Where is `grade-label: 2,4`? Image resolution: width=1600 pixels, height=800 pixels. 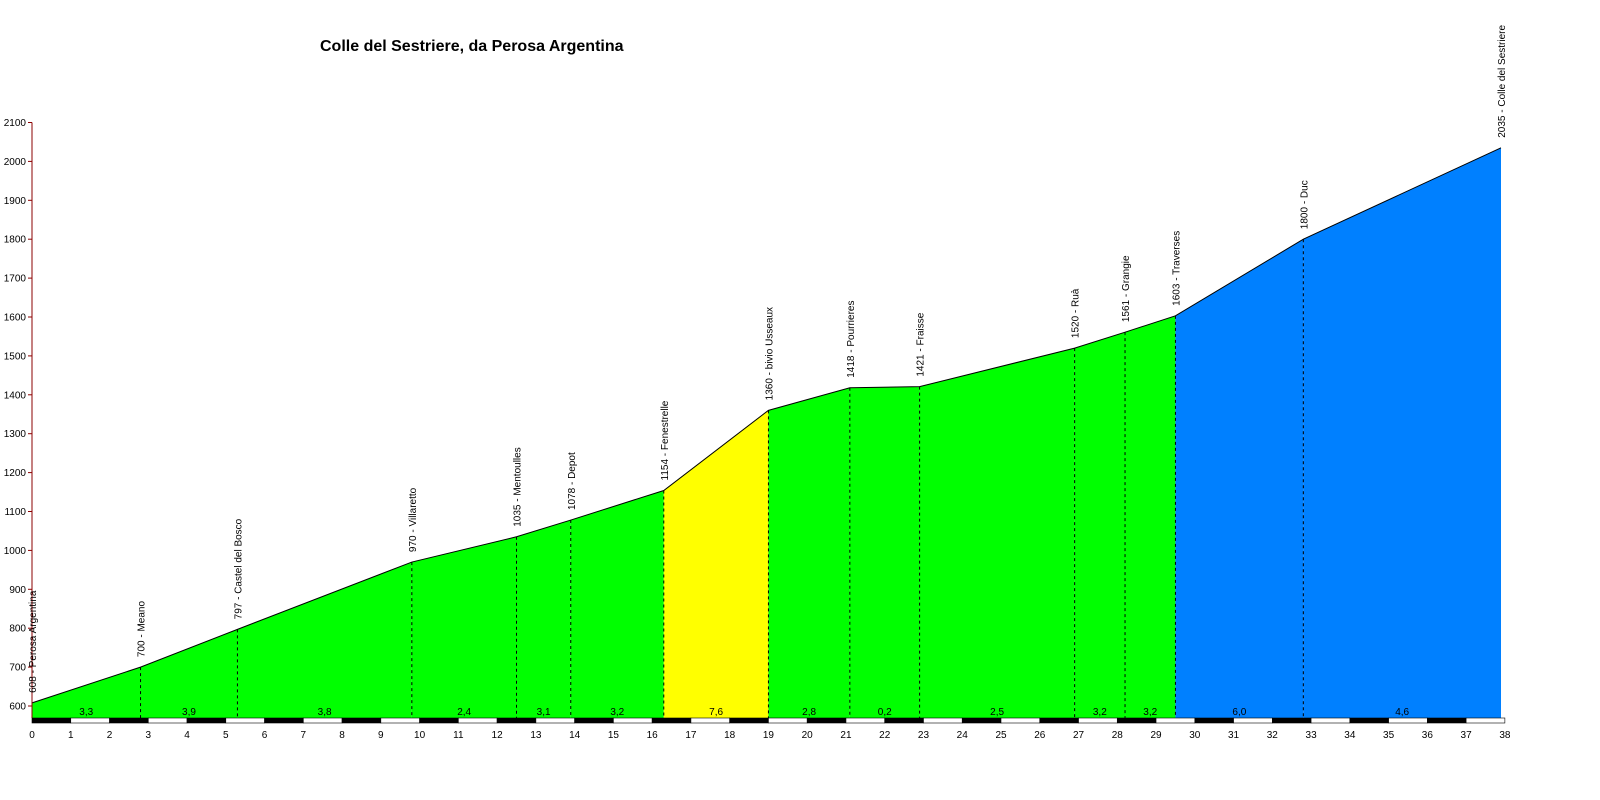 grade-label: 2,4 is located at coordinates (464, 712).